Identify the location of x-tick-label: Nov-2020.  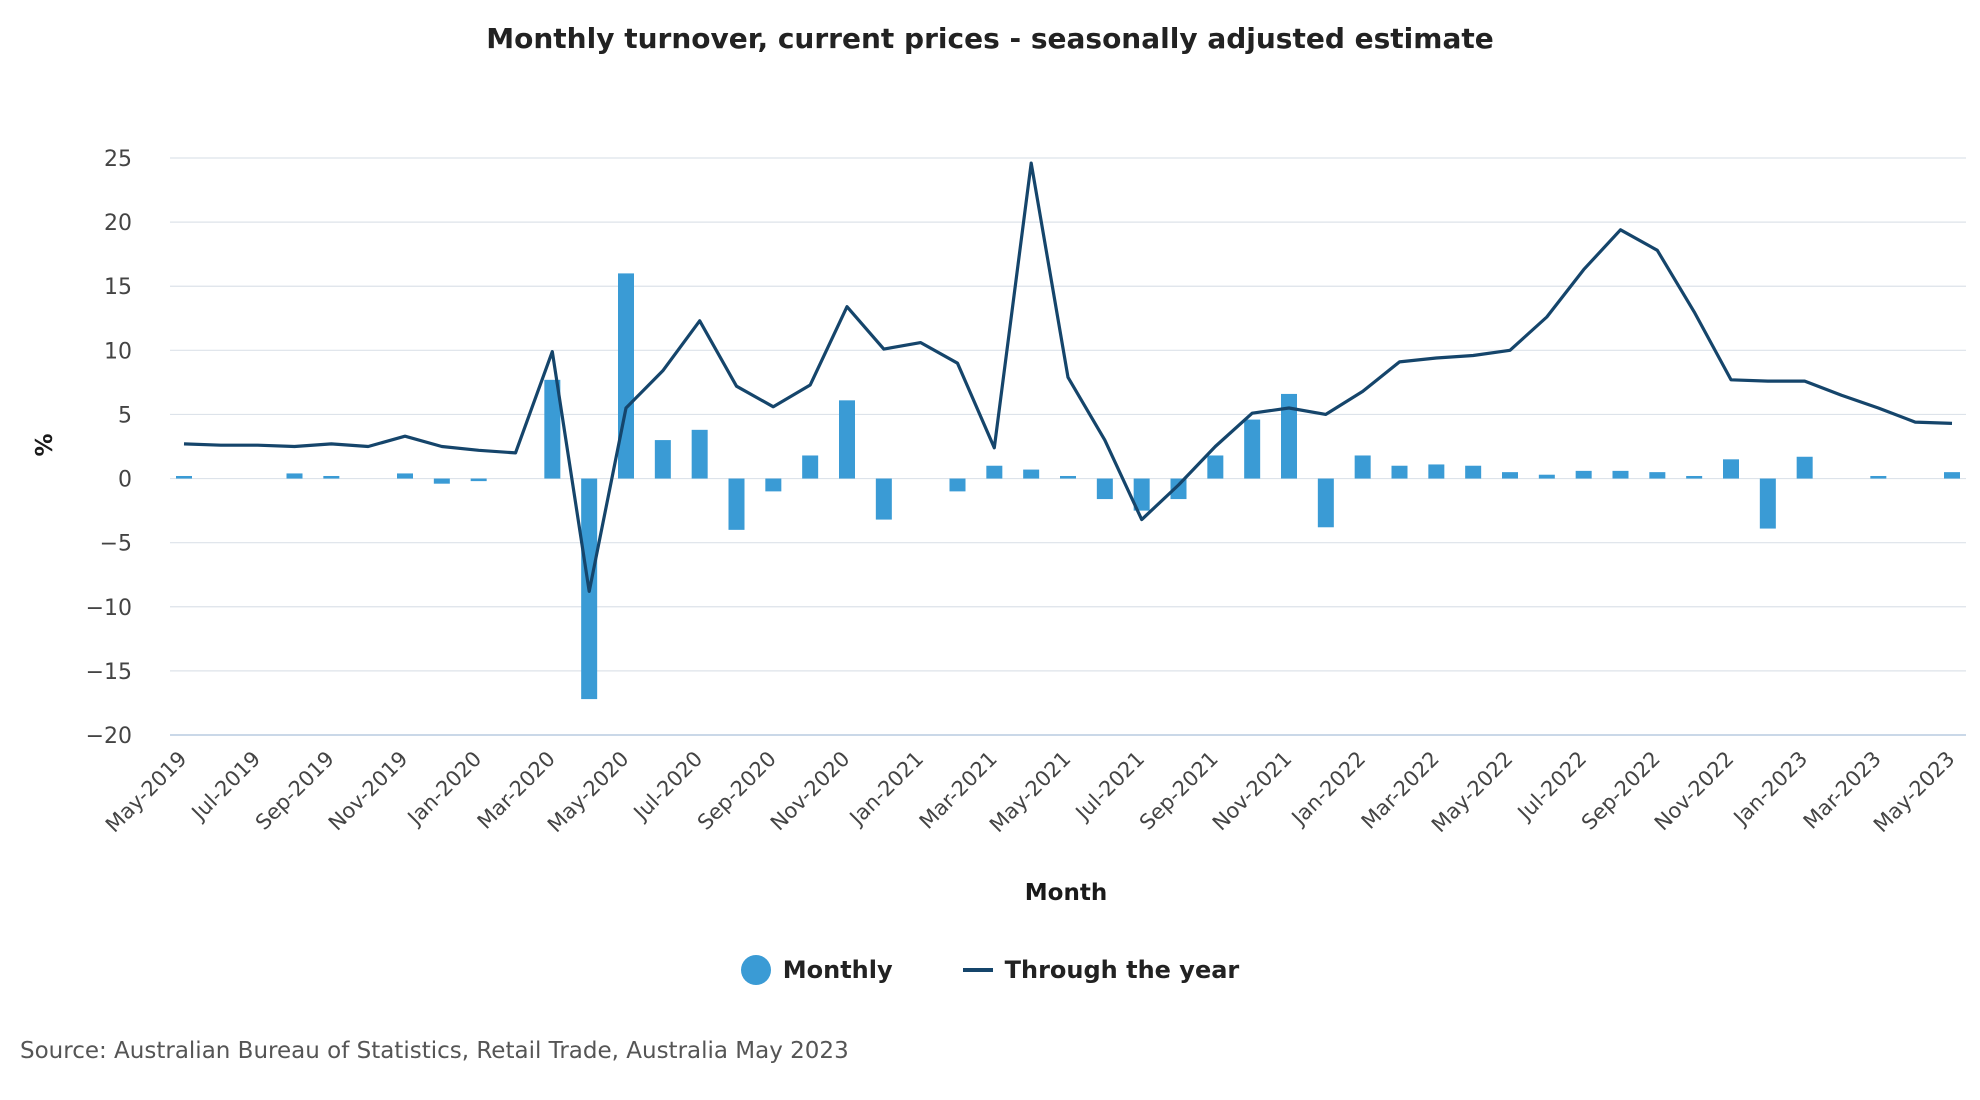
(810, 791).